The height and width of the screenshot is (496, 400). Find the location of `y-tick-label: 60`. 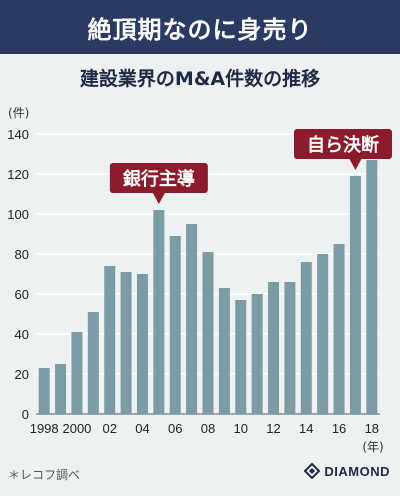

y-tick-label: 60 is located at coordinates (22, 294).